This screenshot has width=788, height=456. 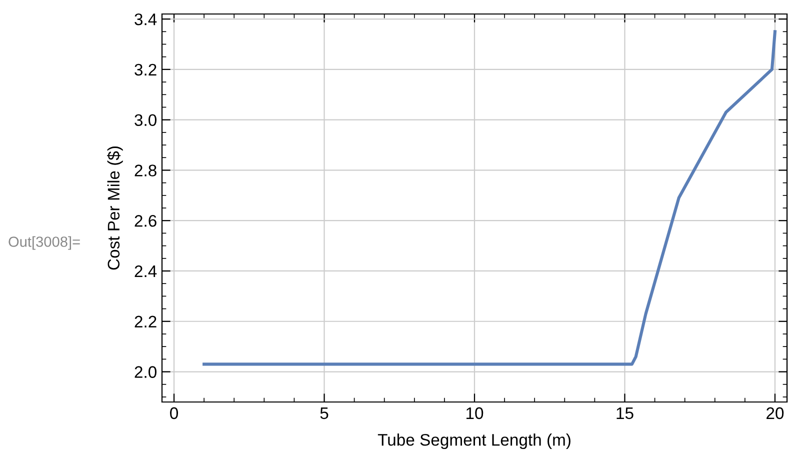 I want to click on text: Out[3008]=, so click(x=44, y=243).